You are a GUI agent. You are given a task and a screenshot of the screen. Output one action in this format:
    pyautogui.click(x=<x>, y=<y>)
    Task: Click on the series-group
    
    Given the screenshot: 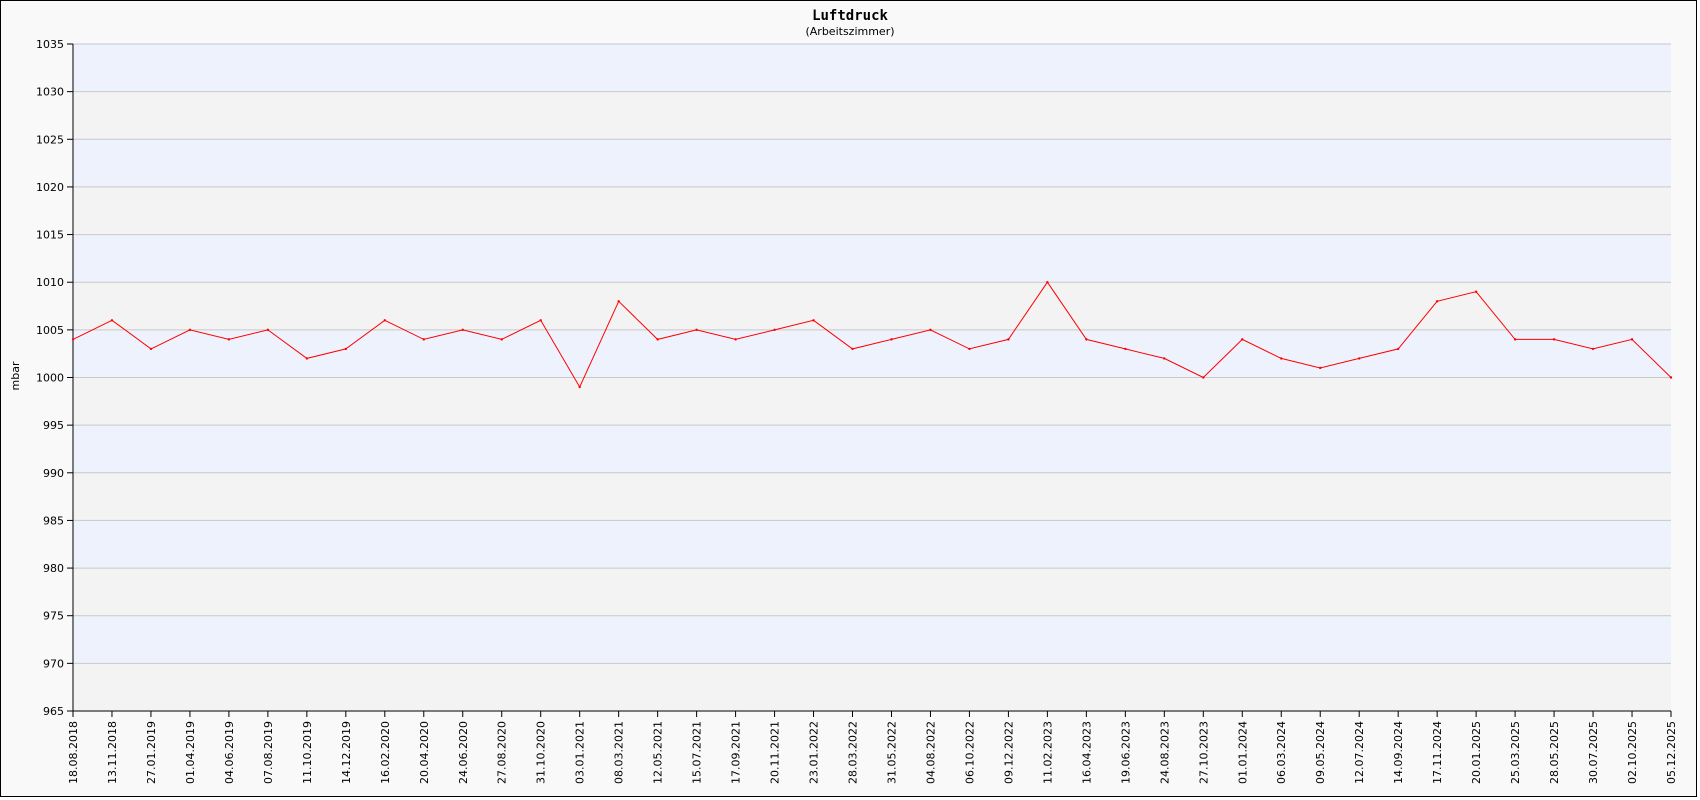 What is the action you would take?
    pyautogui.click(x=872, y=335)
    